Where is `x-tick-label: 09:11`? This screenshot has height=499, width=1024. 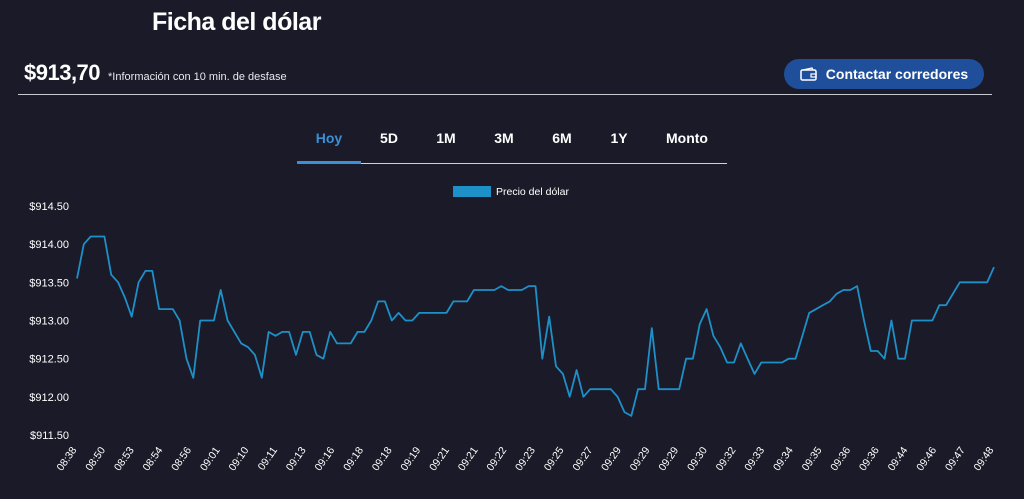
x-tick-label: 09:11 is located at coordinates (268, 459).